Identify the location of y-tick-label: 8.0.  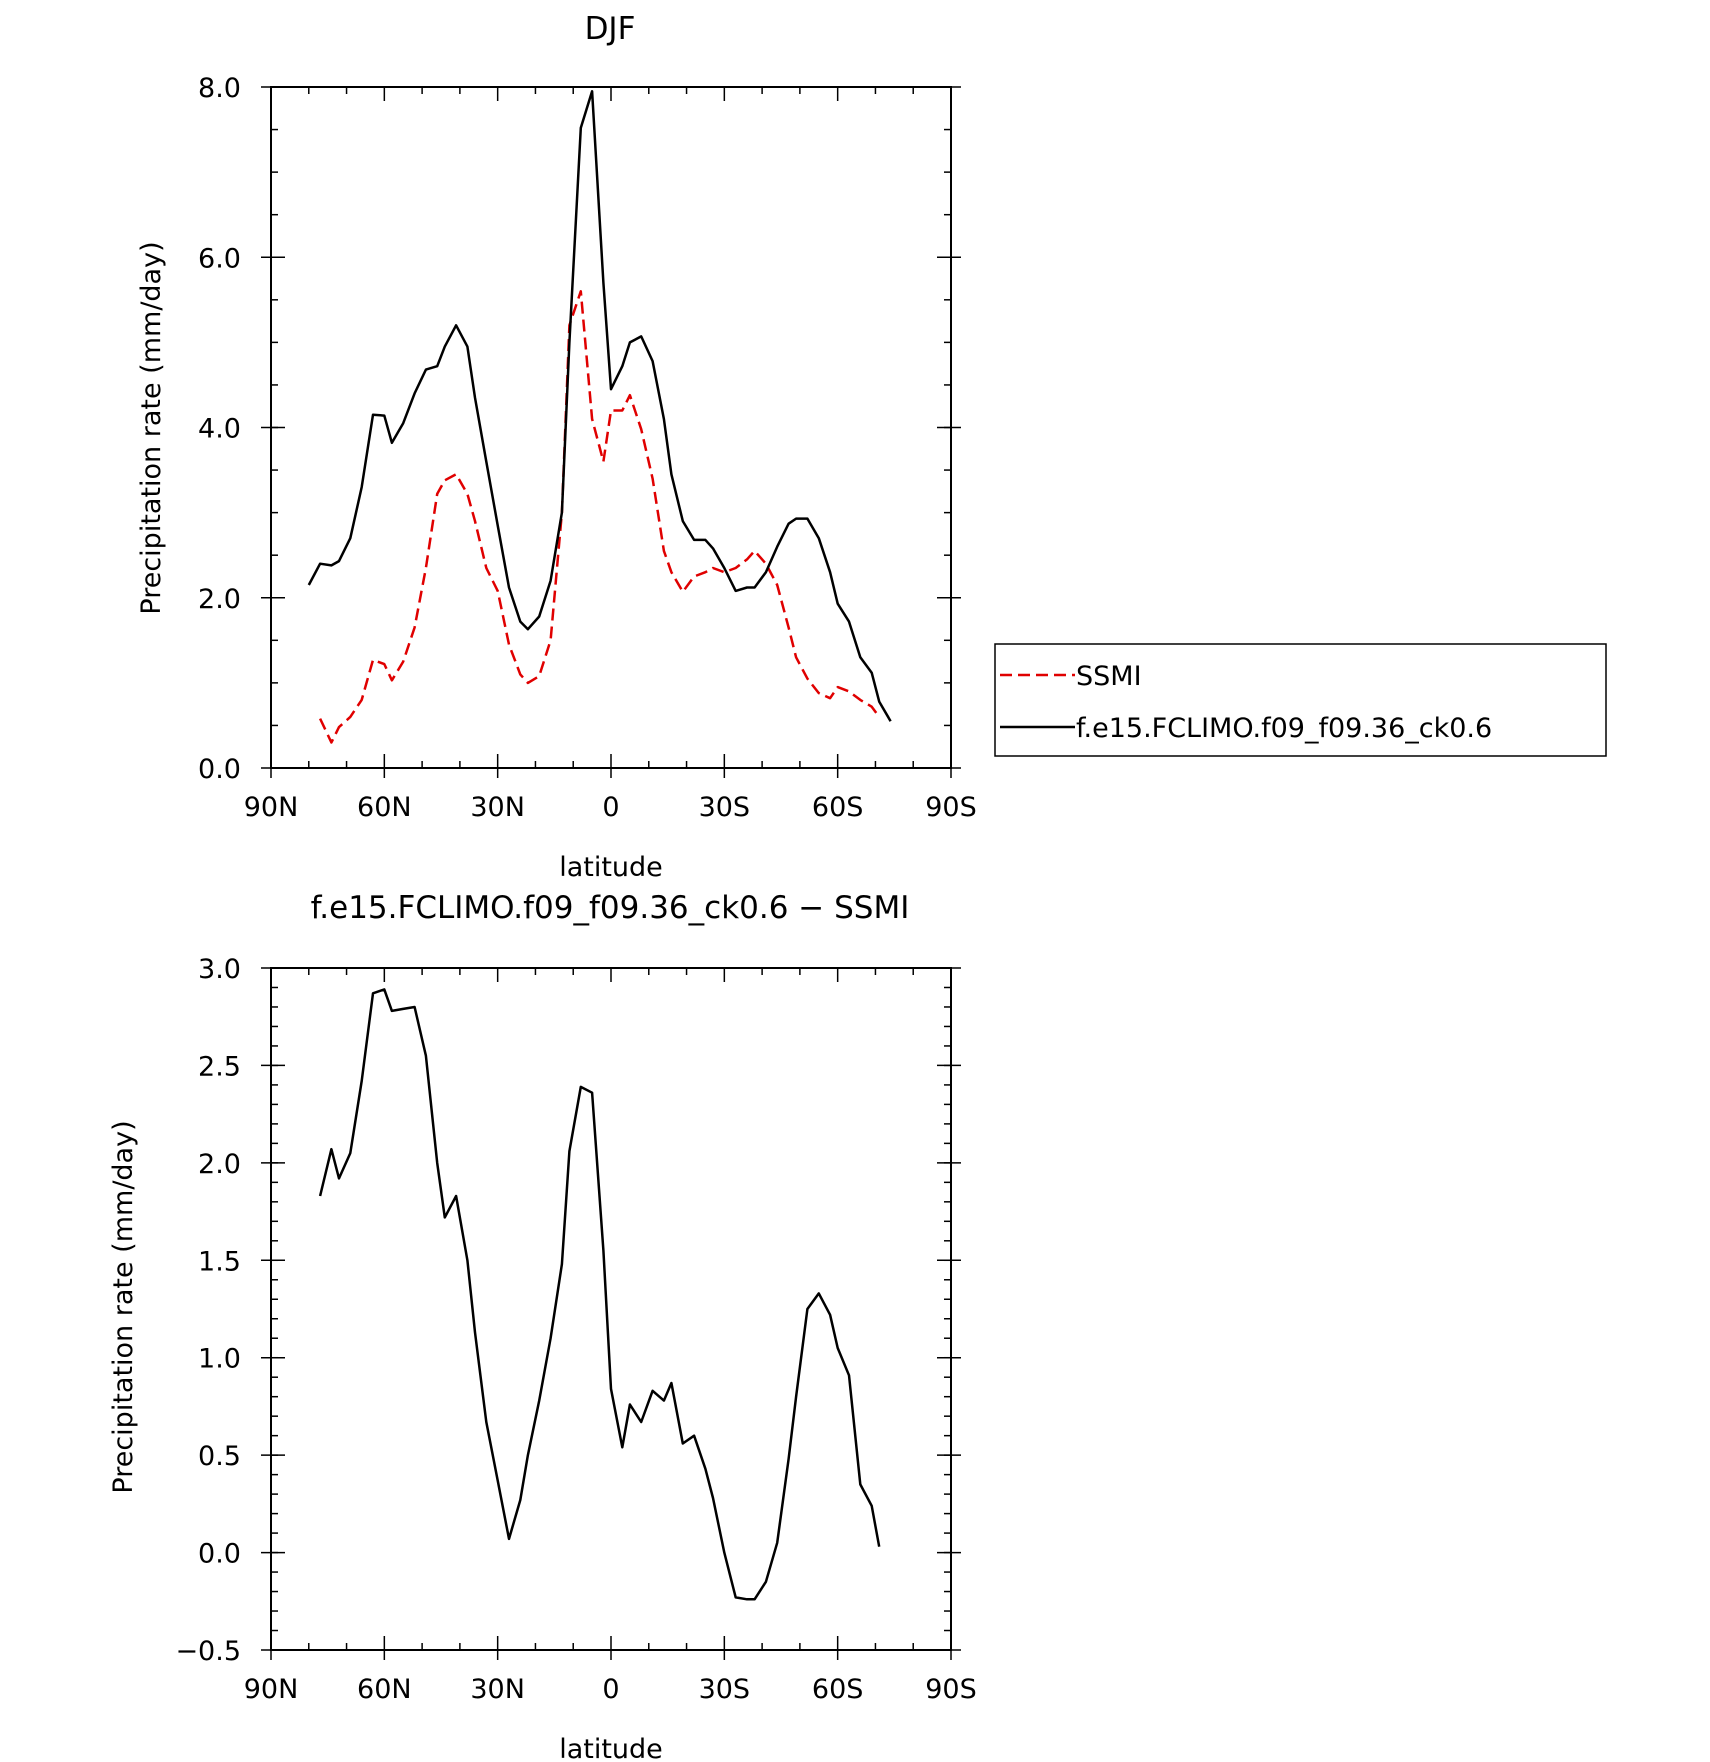
(219, 88).